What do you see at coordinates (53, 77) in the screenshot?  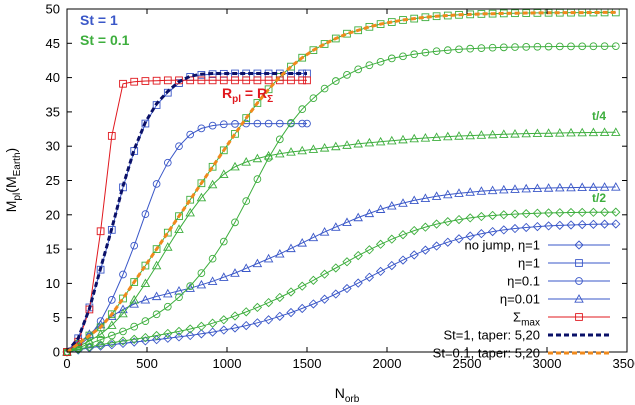 I see `y-tick-label: 40` at bounding box center [53, 77].